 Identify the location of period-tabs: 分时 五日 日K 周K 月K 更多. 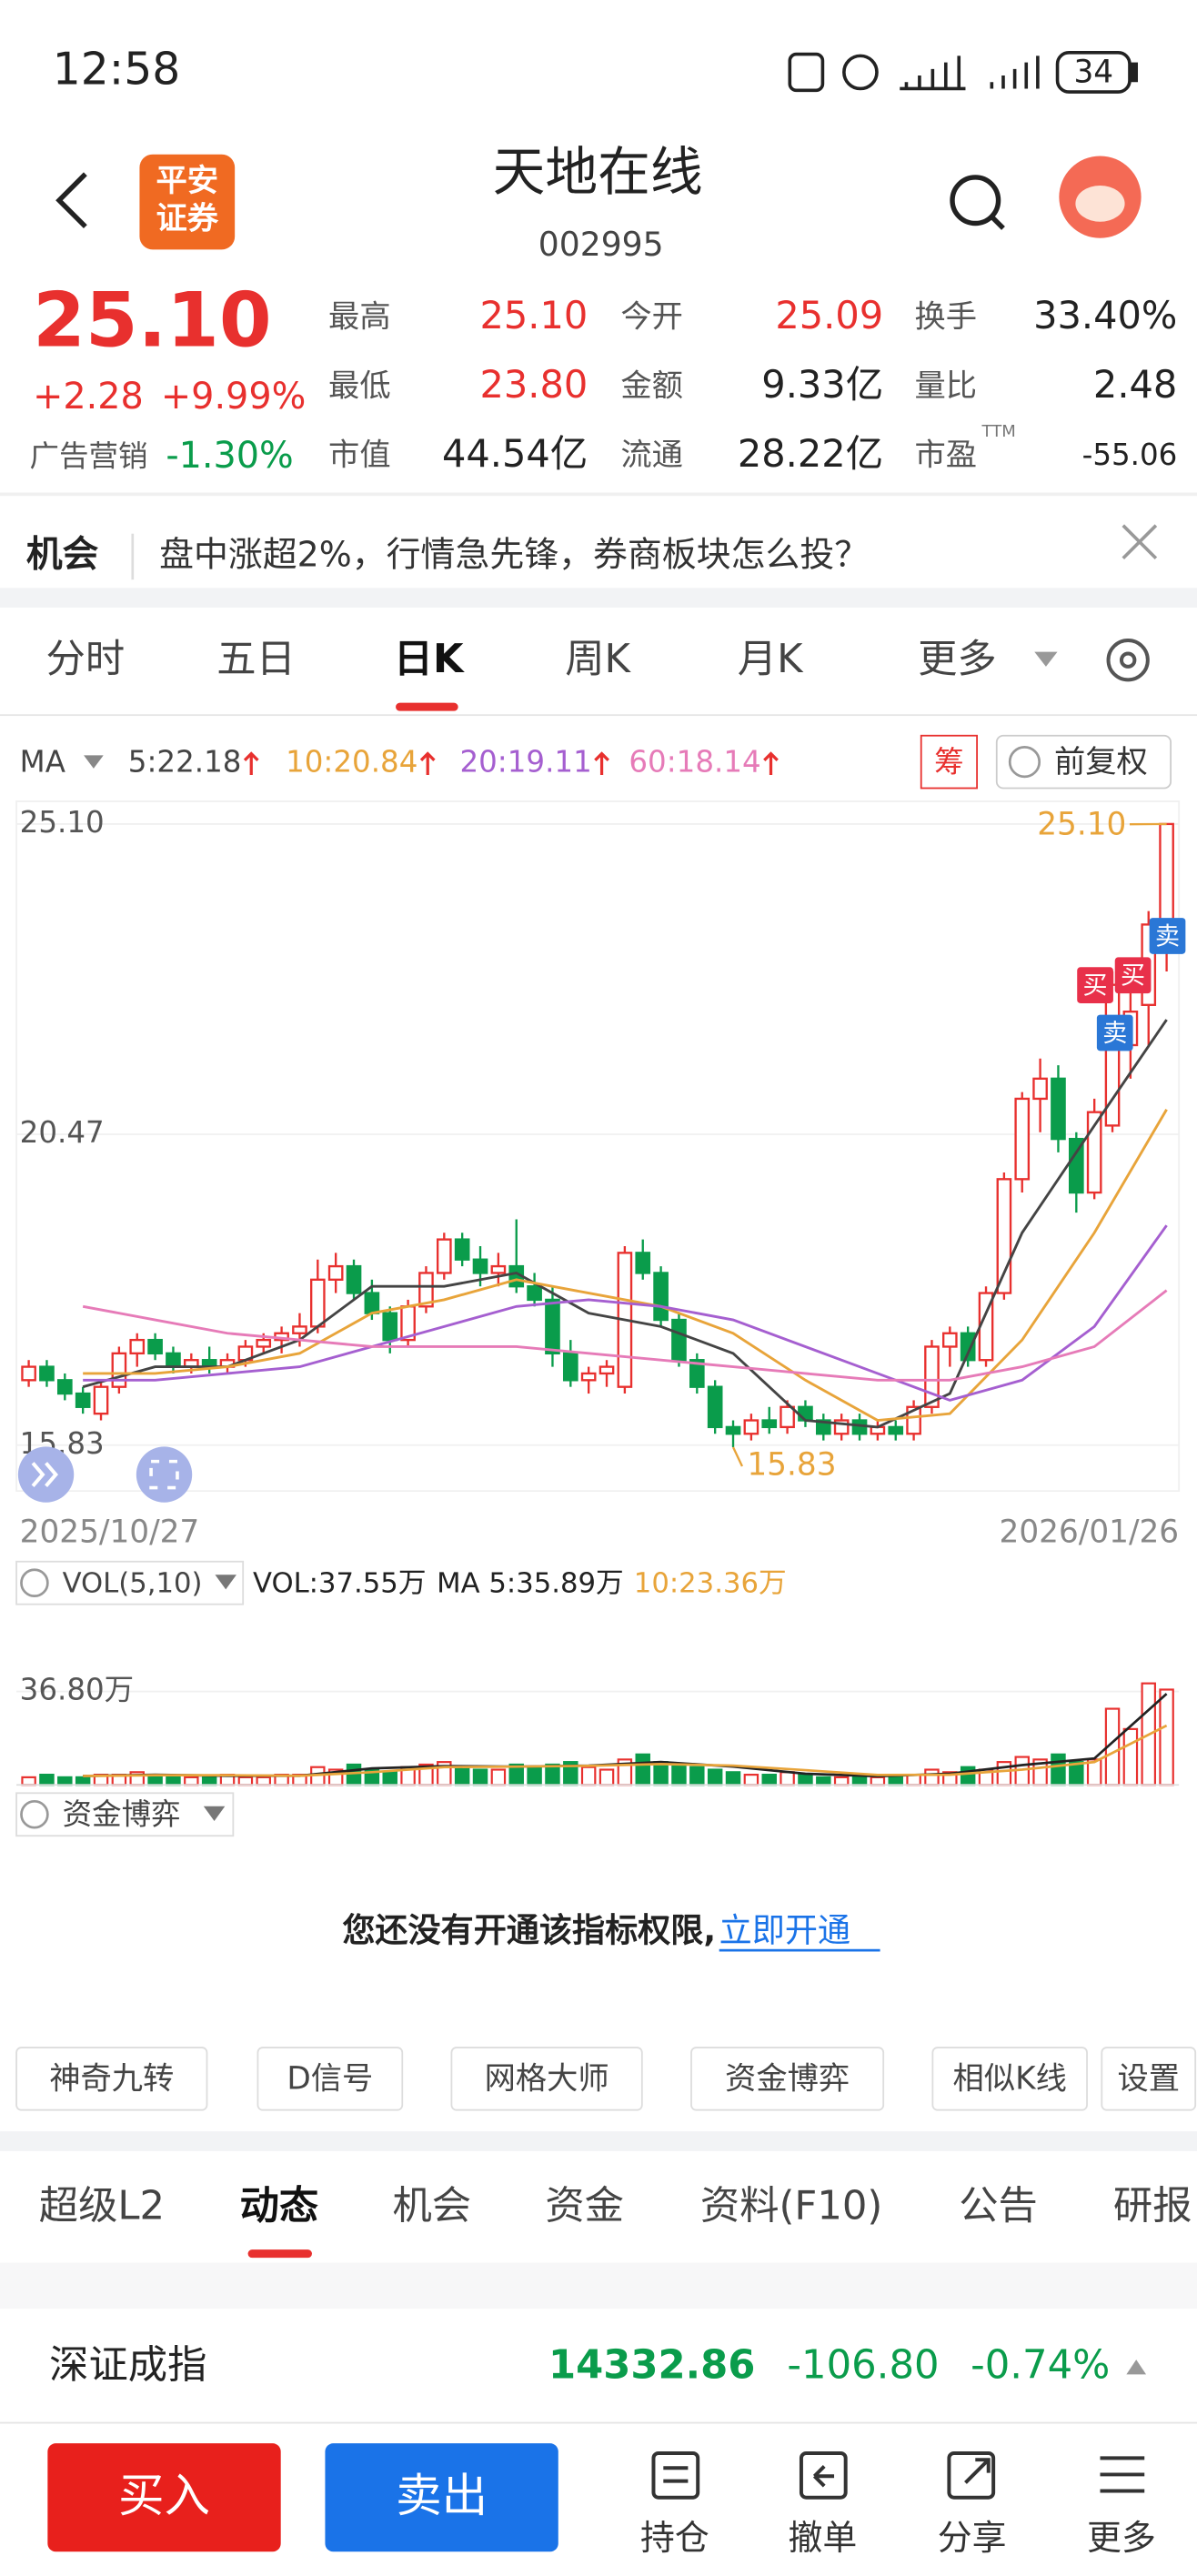
(521, 659).